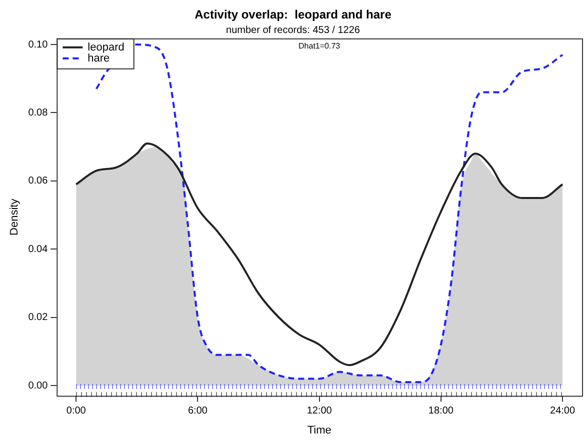 The image size is (584, 443). What do you see at coordinates (38, 386) in the screenshot?
I see `y-tick-label: 0.00` at bounding box center [38, 386].